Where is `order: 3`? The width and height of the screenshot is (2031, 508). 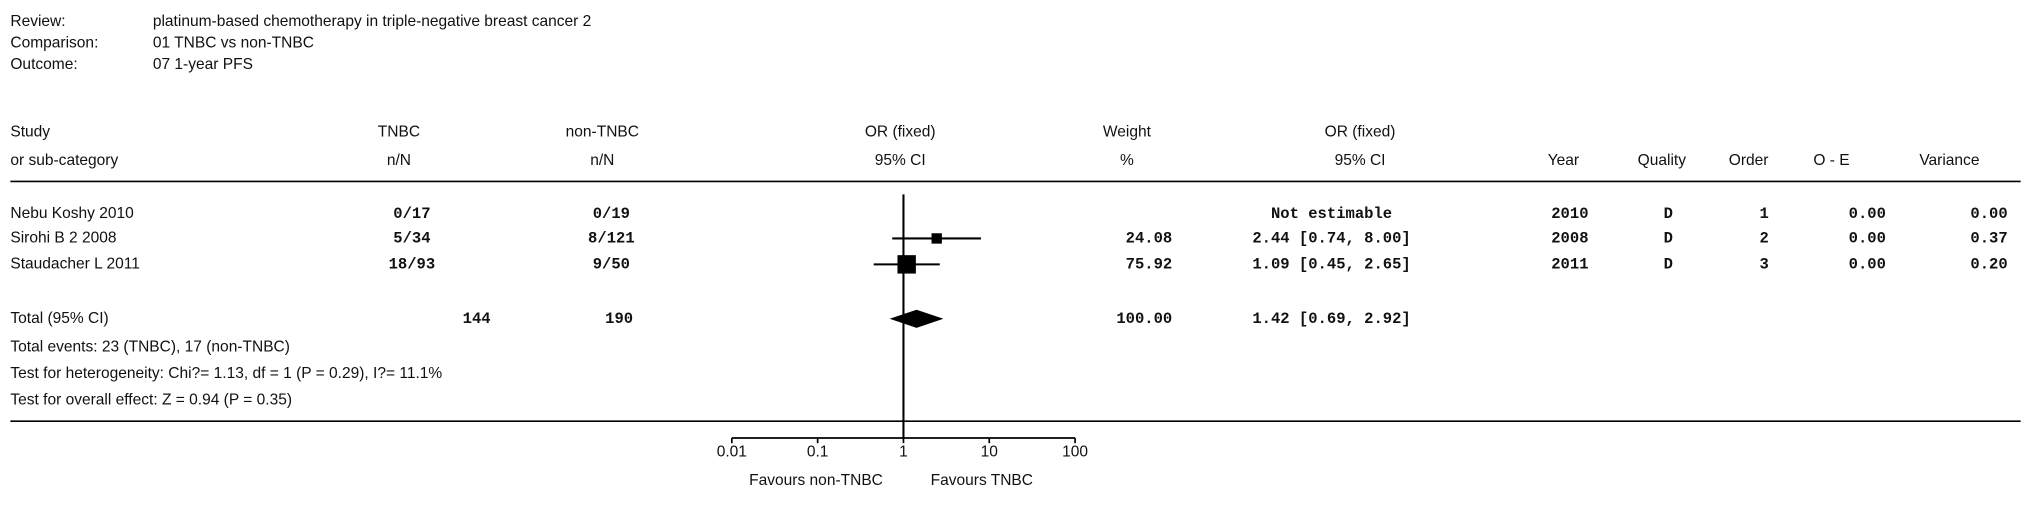 order: 3 is located at coordinates (1764, 264).